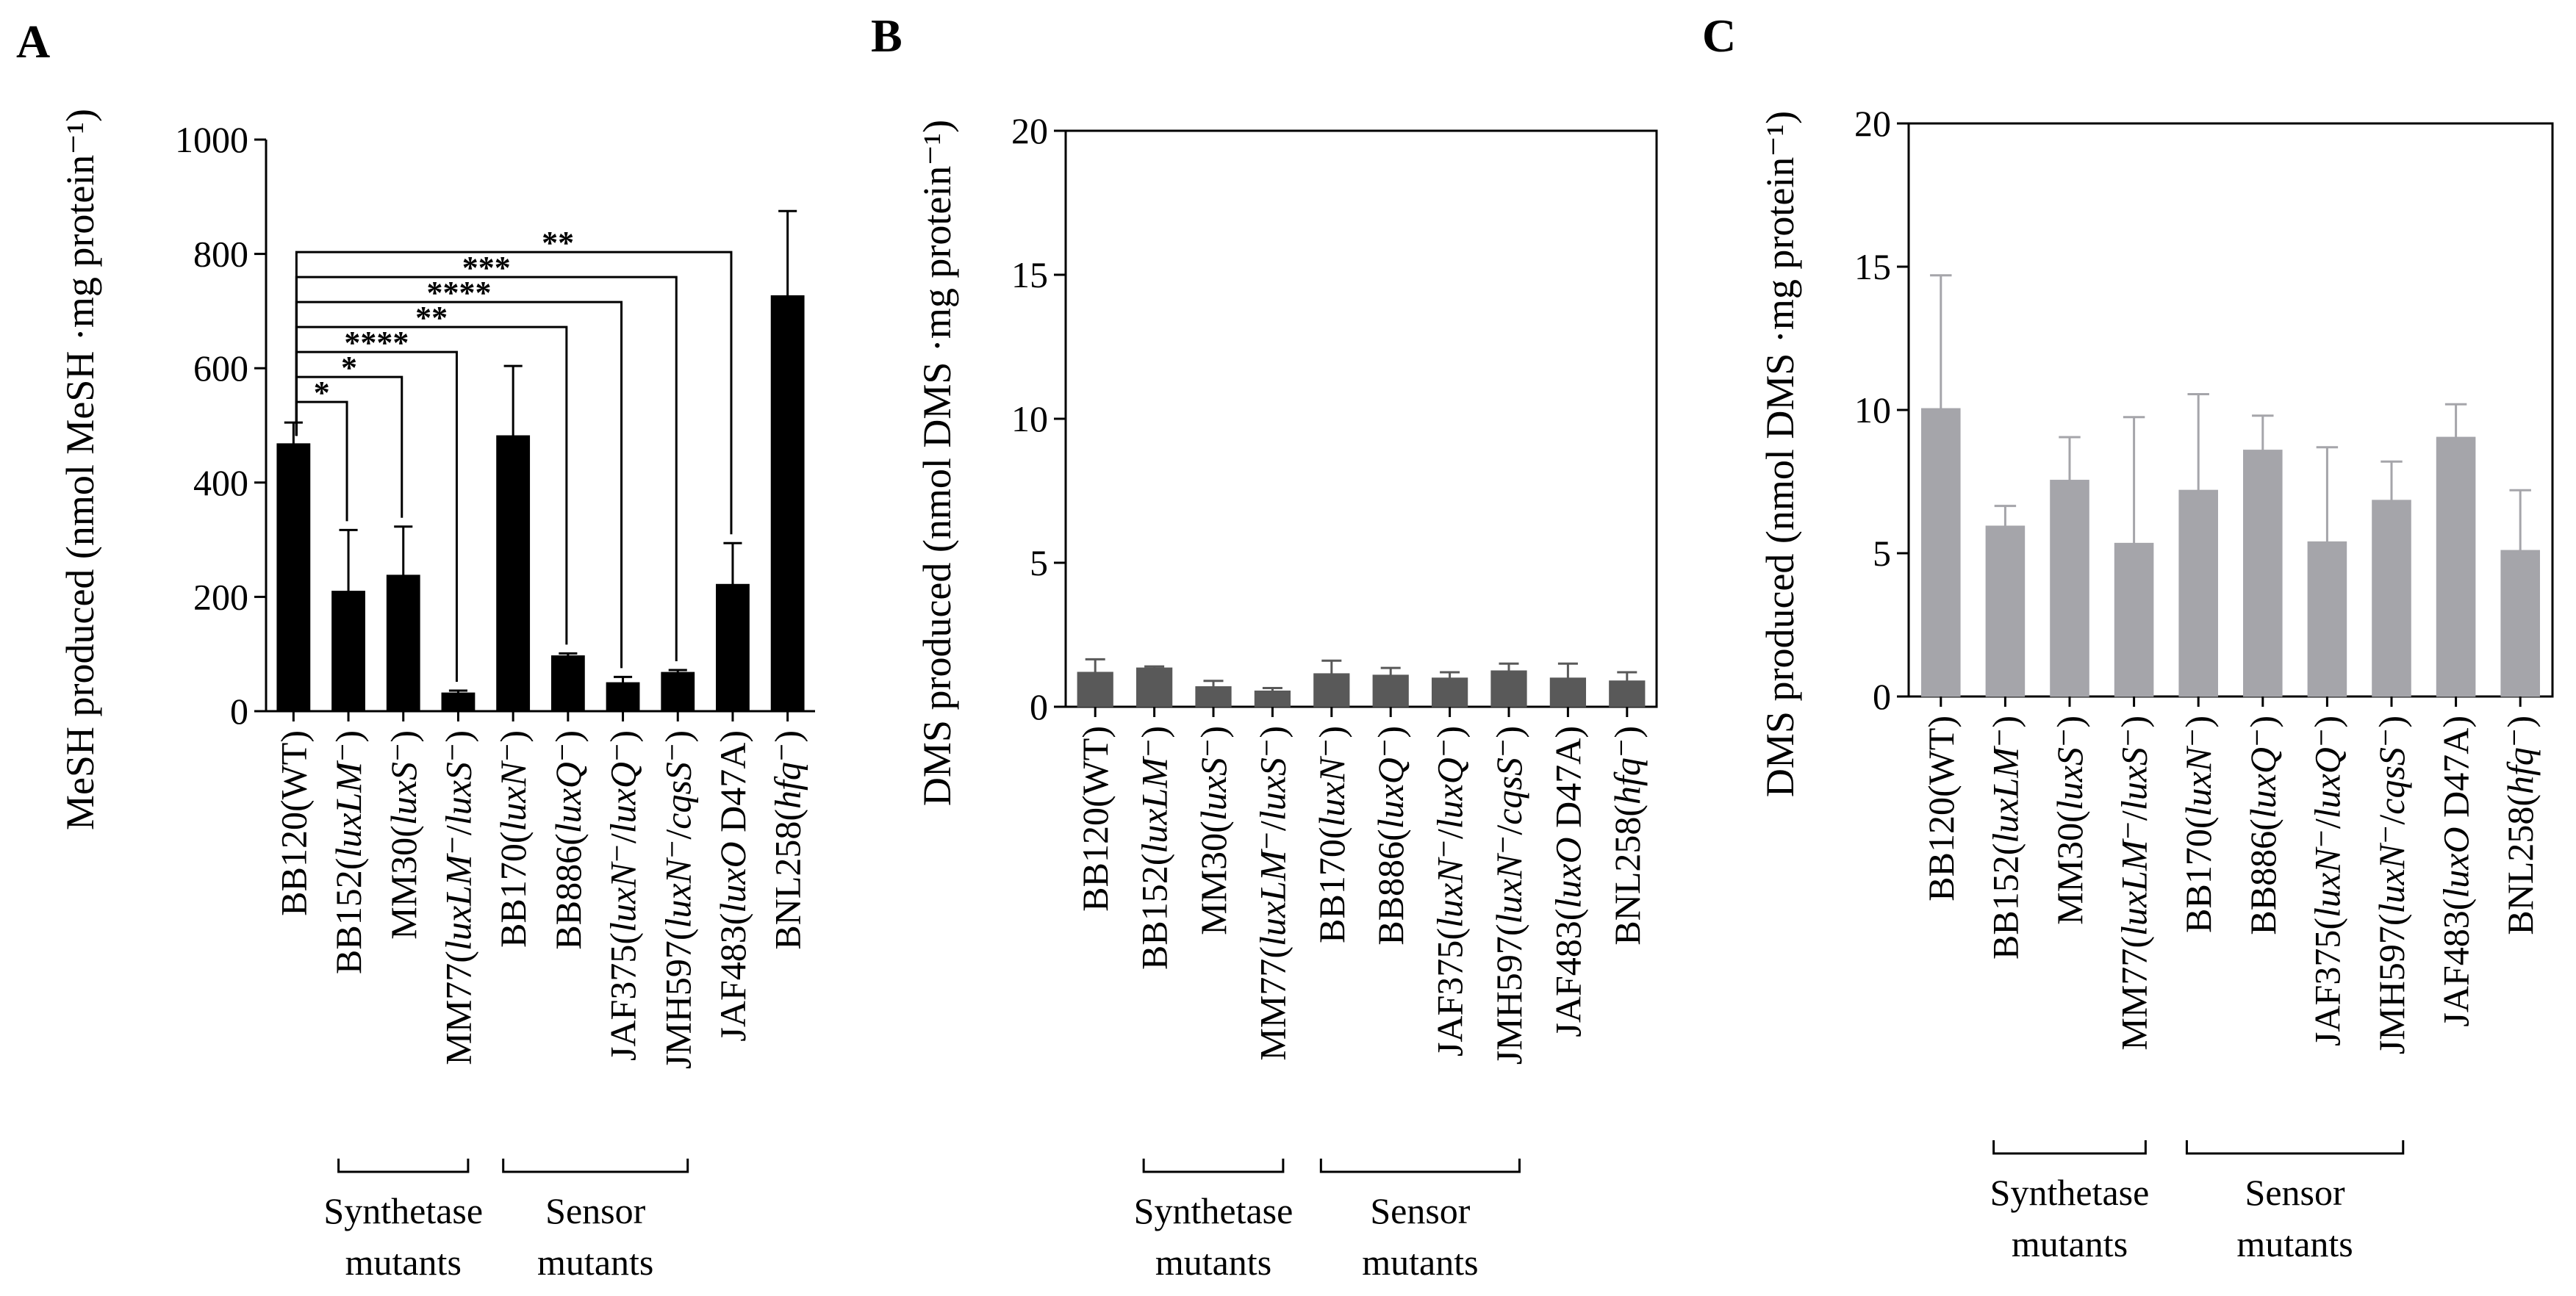 The height and width of the screenshot is (1296, 2576). What do you see at coordinates (220, 369) in the screenshot?
I see `y-tick-label: 600` at bounding box center [220, 369].